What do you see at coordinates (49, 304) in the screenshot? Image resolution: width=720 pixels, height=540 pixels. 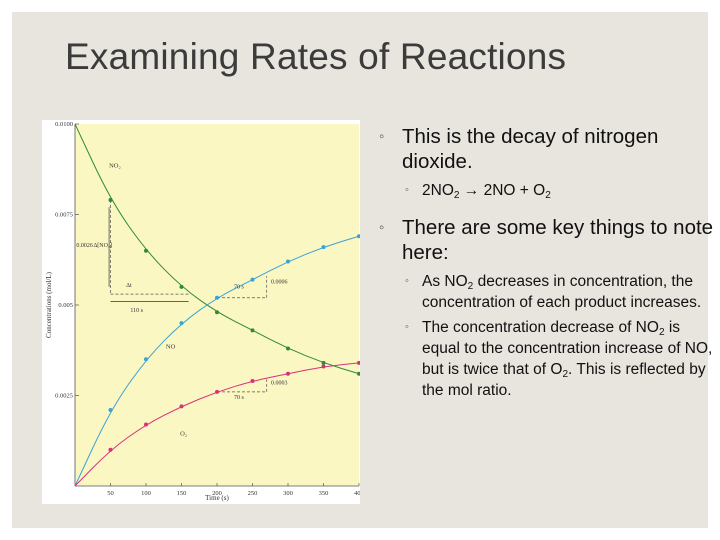 I see `y-axis-label: Concentrations (mol/L)` at bounding box center [49, 304].